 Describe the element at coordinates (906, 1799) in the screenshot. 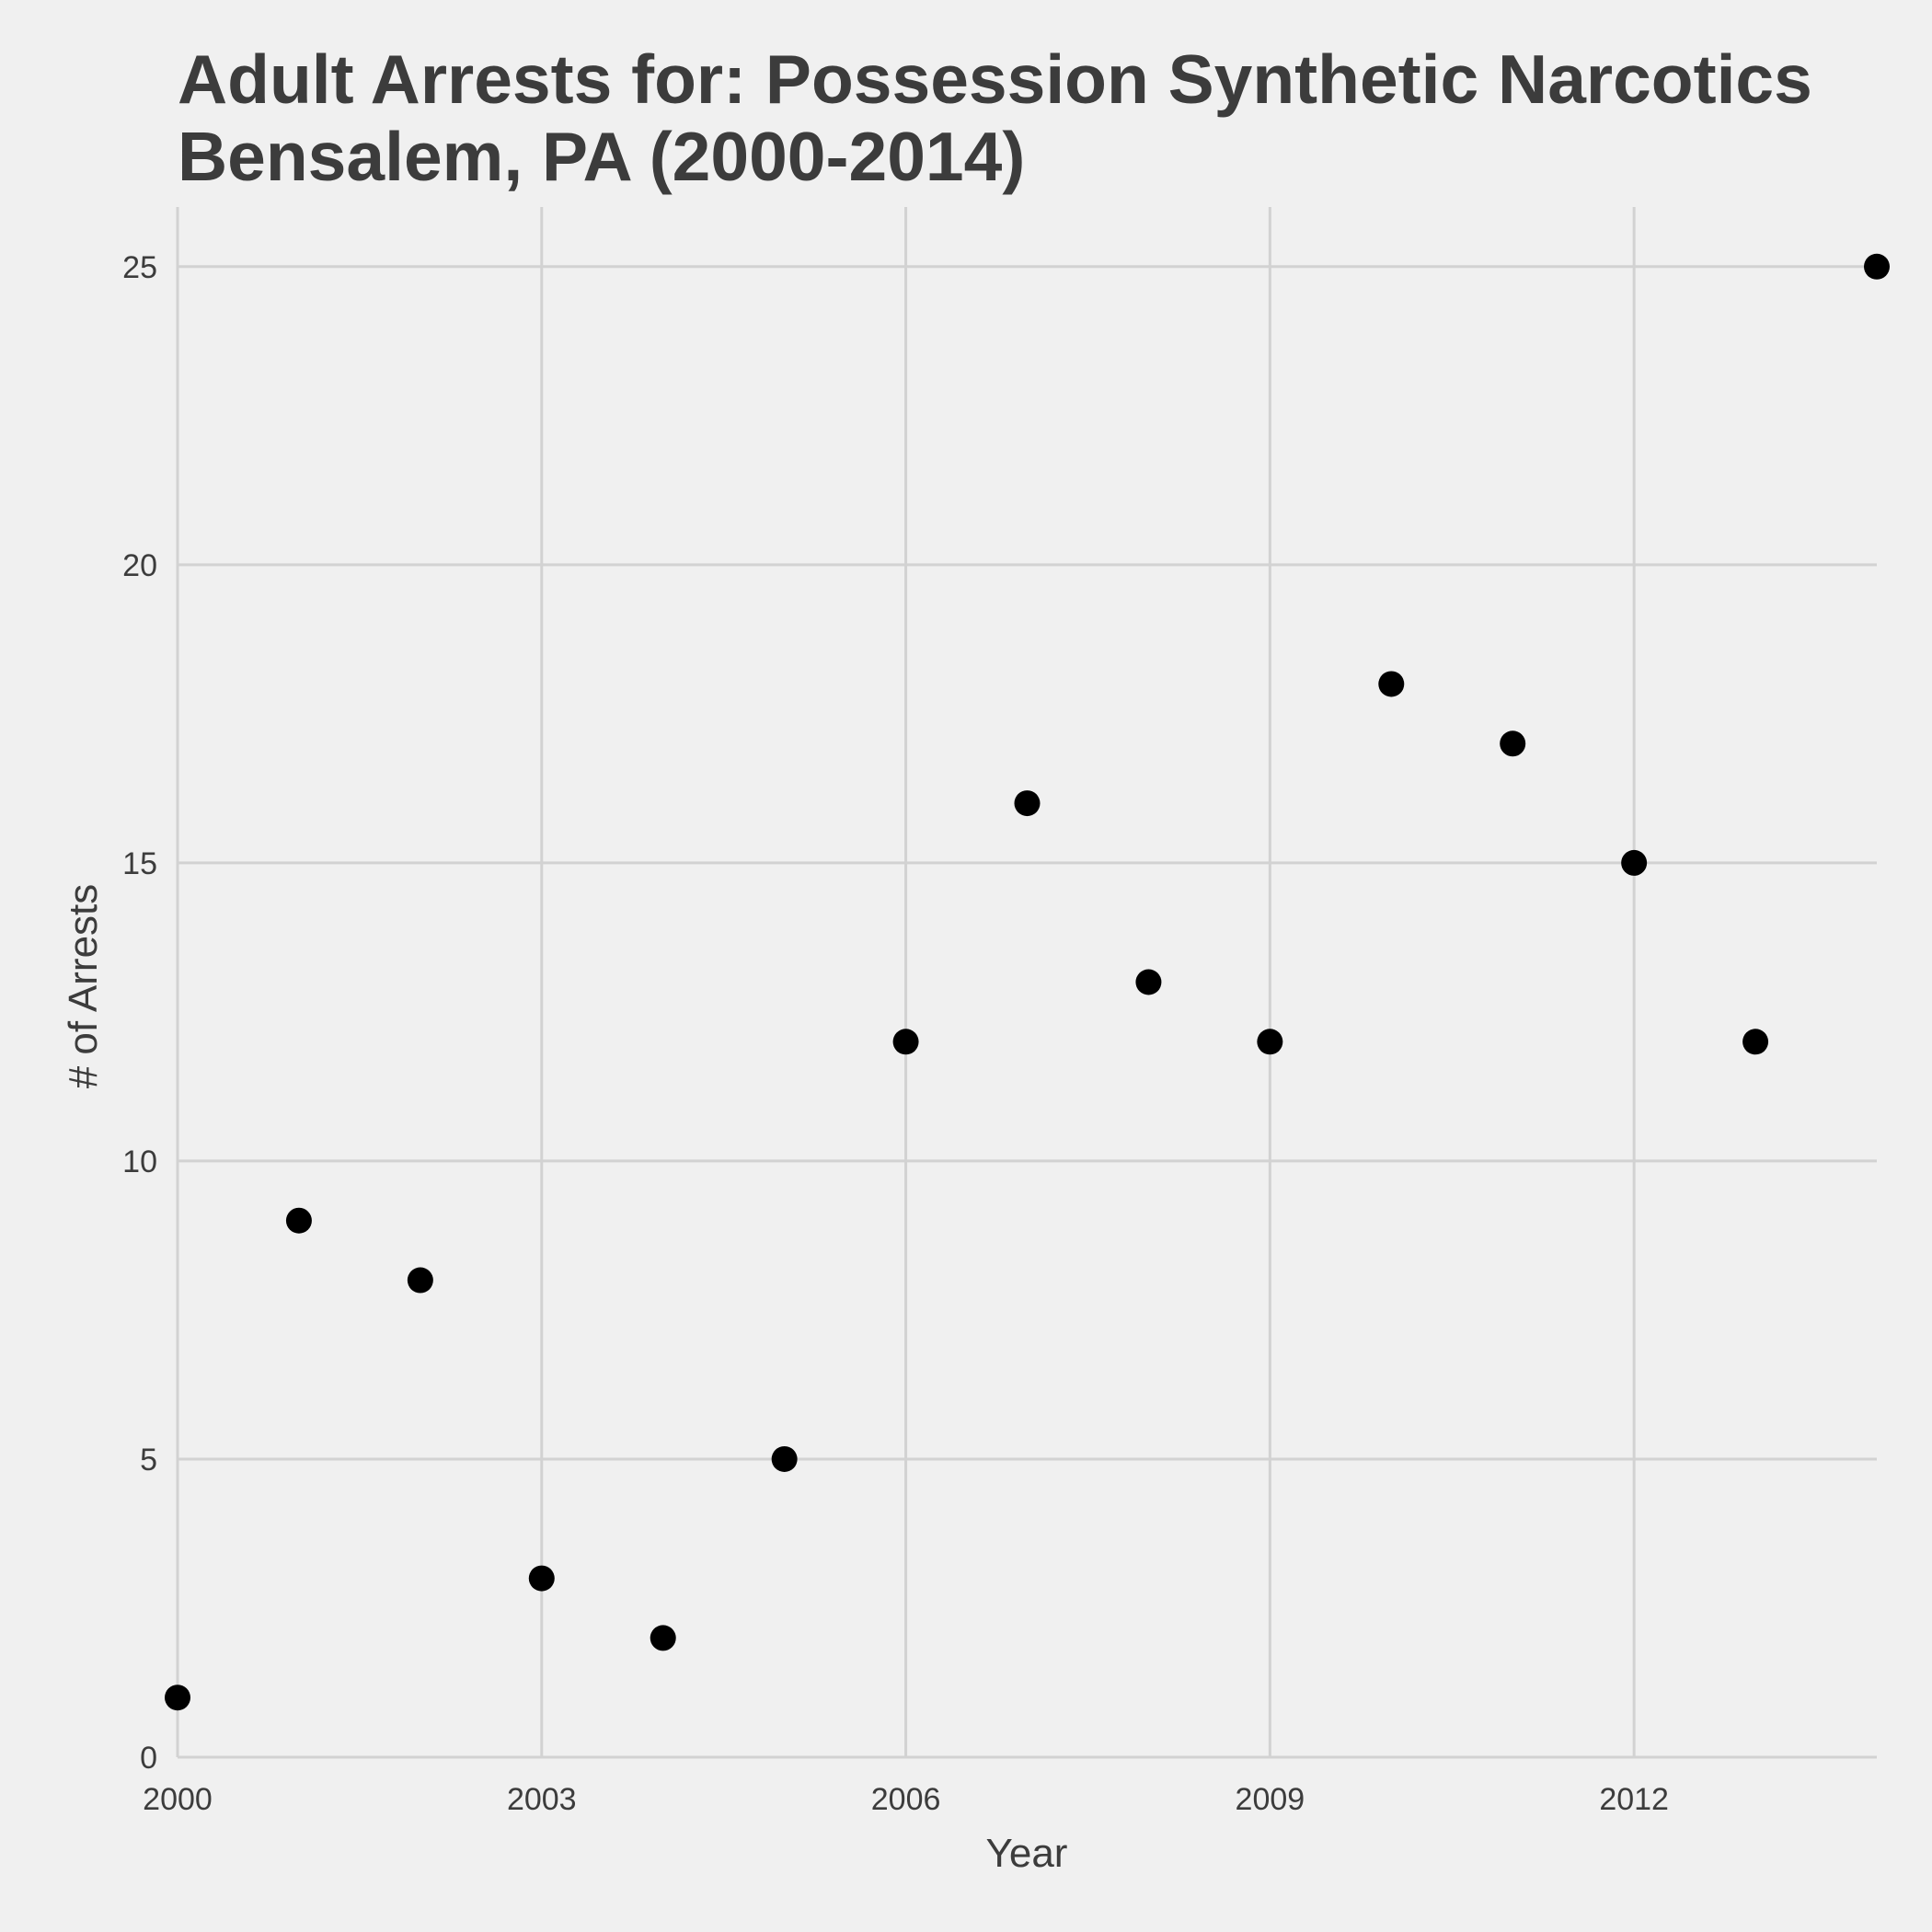

I see `x-tick-label: 2006` at that location.